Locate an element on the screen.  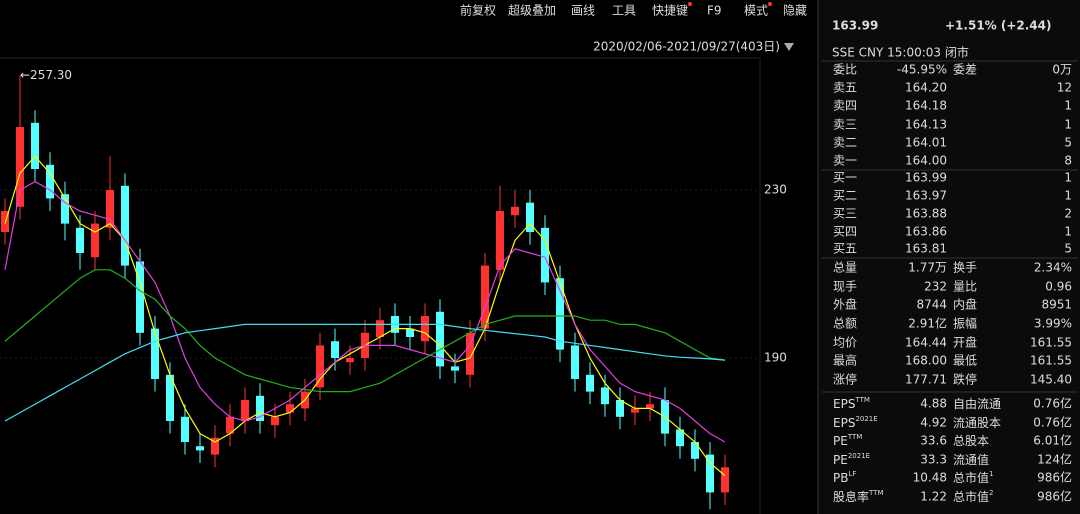
book-label: 卖一 is located at coordinates (845, 161).